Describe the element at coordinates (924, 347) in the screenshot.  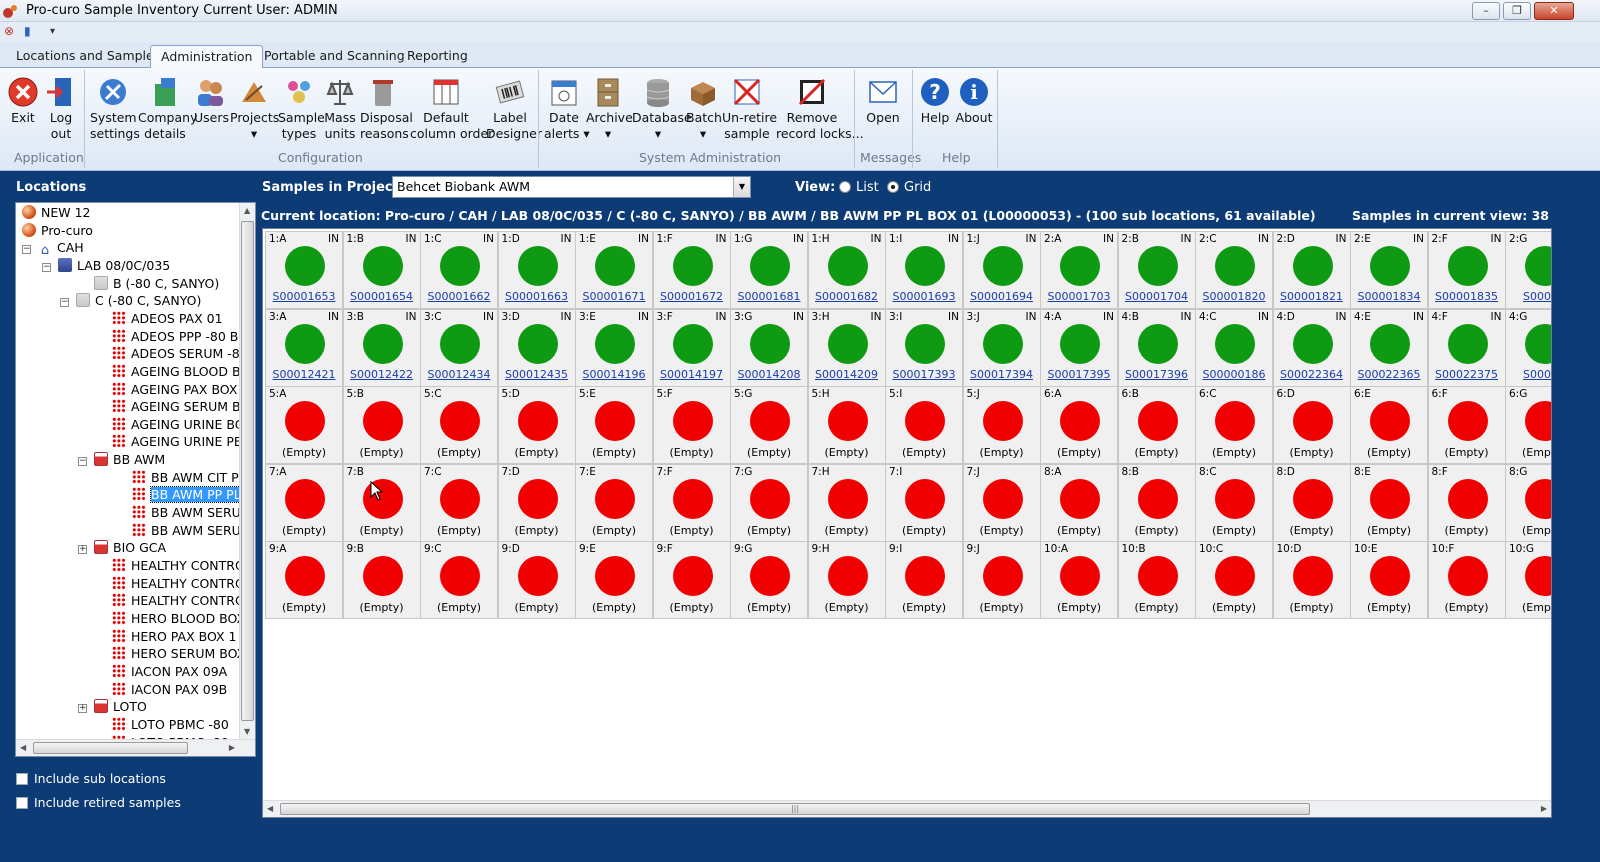
I see `sample-cell: 3:I IN S00017393` at that location.